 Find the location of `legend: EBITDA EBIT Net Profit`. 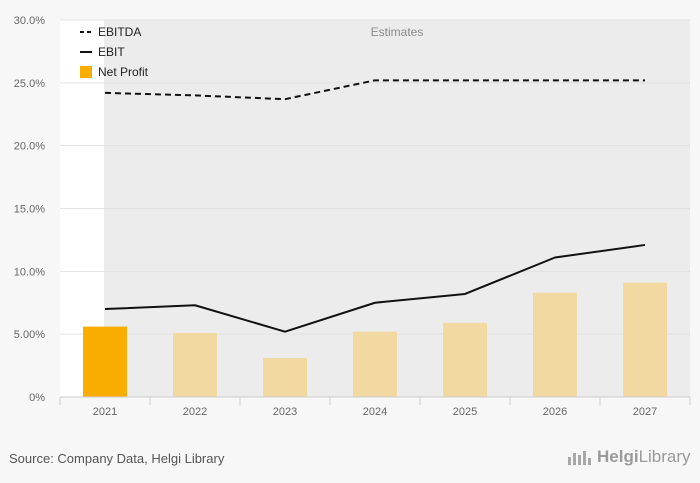

legend: EBITDA EBIT Net Profit is located at coordinates (114, 52).